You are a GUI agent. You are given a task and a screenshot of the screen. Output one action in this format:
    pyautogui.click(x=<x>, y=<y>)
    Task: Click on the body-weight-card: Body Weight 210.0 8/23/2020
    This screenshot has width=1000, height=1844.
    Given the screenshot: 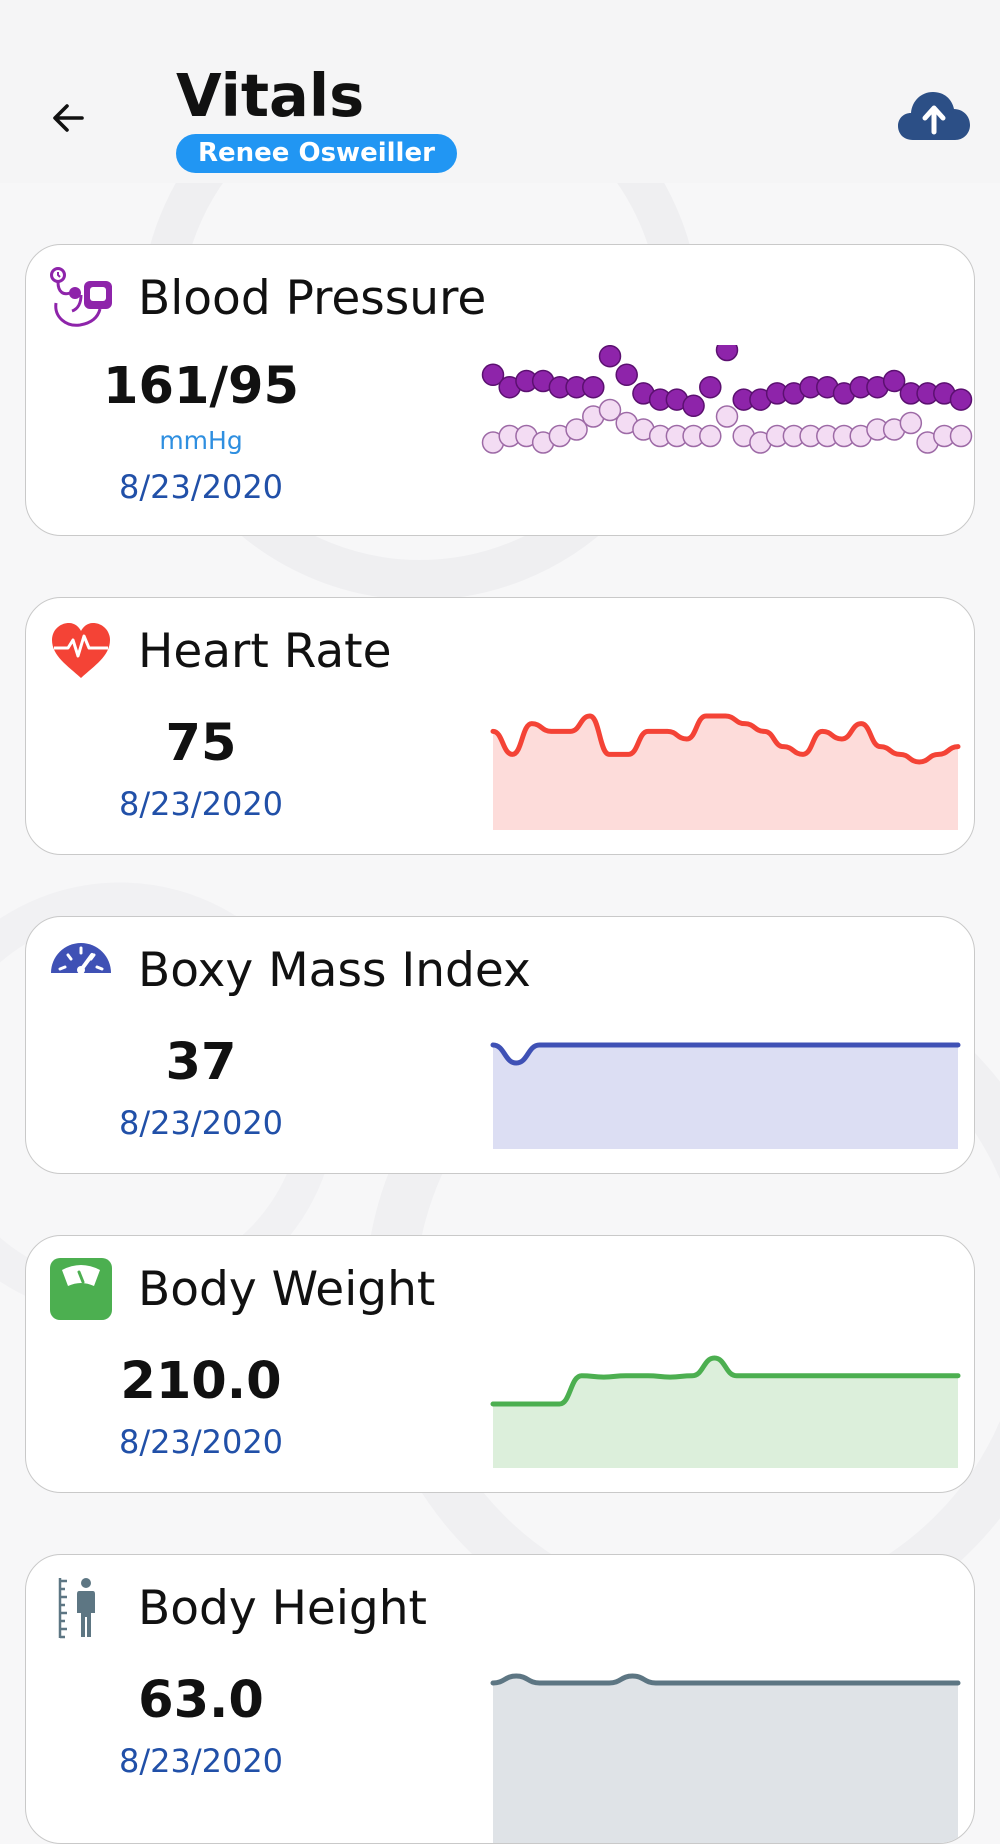 What is the action you would take?
    pyautogui.click(x=500, y=1364)
    